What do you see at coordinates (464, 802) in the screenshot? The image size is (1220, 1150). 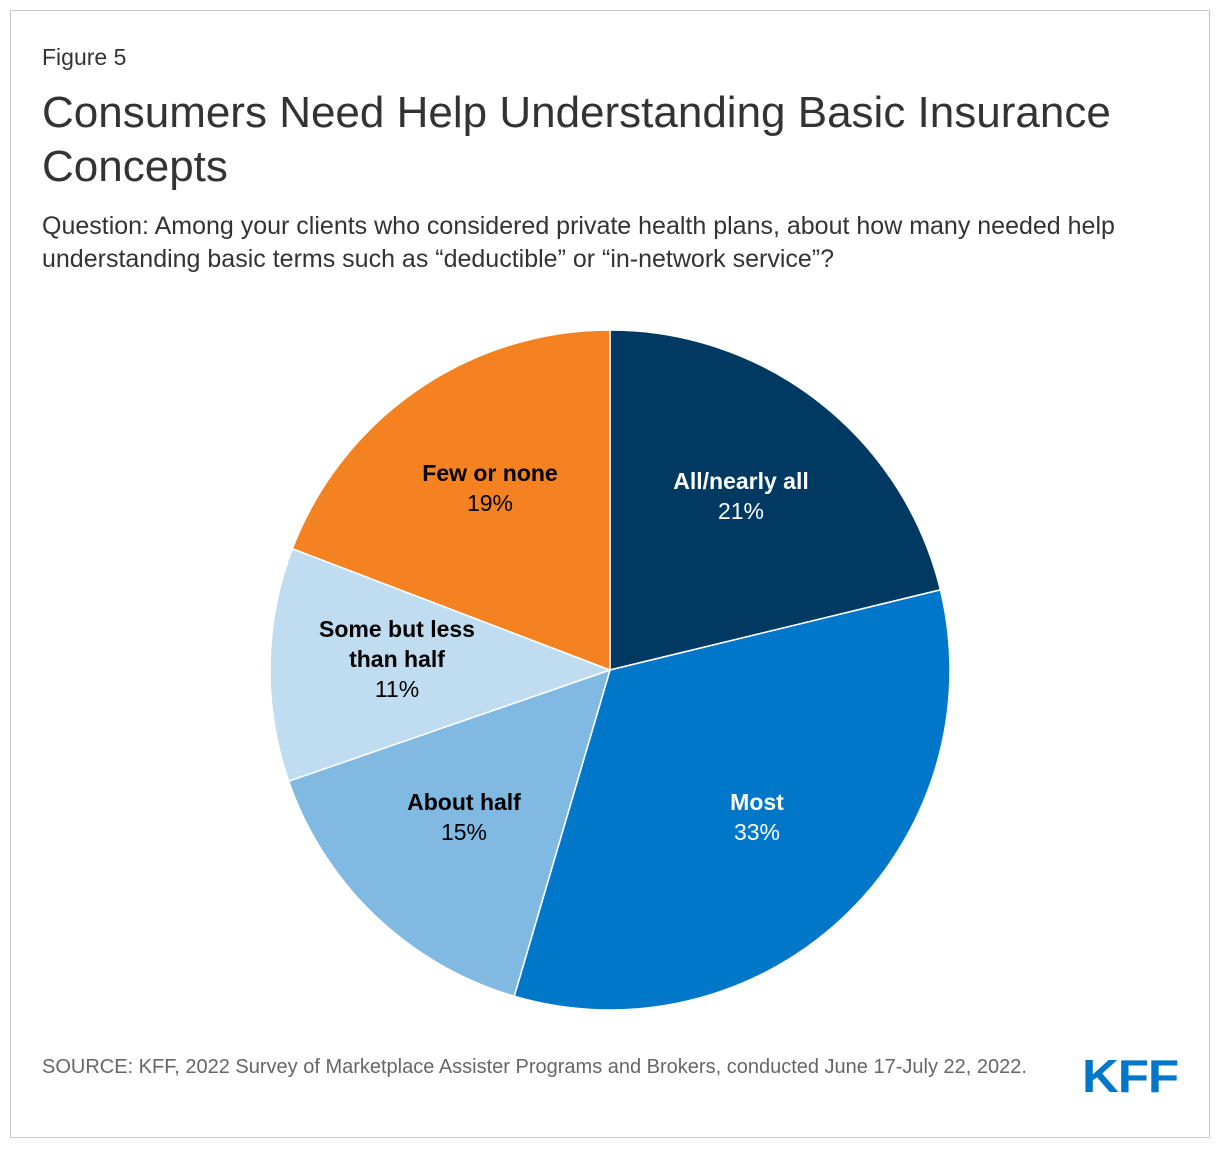 I see `slice-label-3: About half` at bounding box center [464, 802].